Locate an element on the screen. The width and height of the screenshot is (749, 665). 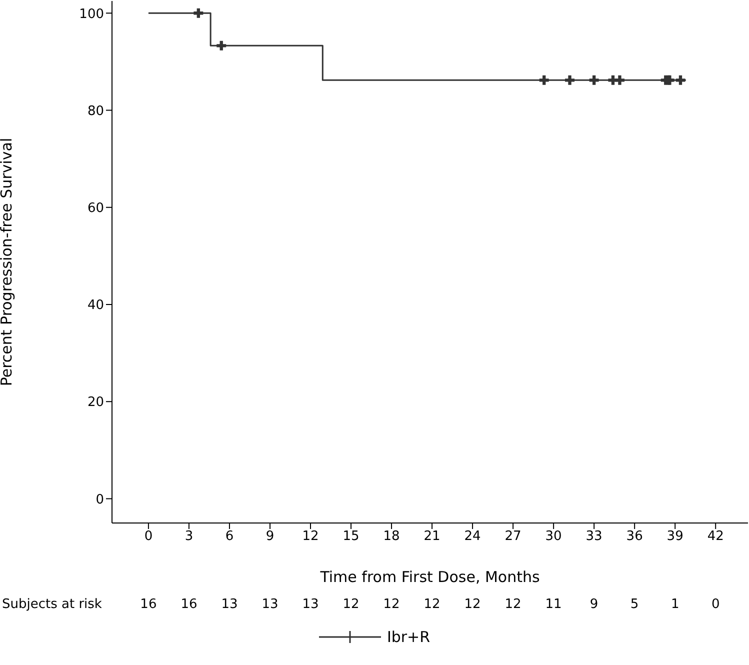
text: 0 is located at coordinates (715, 604).